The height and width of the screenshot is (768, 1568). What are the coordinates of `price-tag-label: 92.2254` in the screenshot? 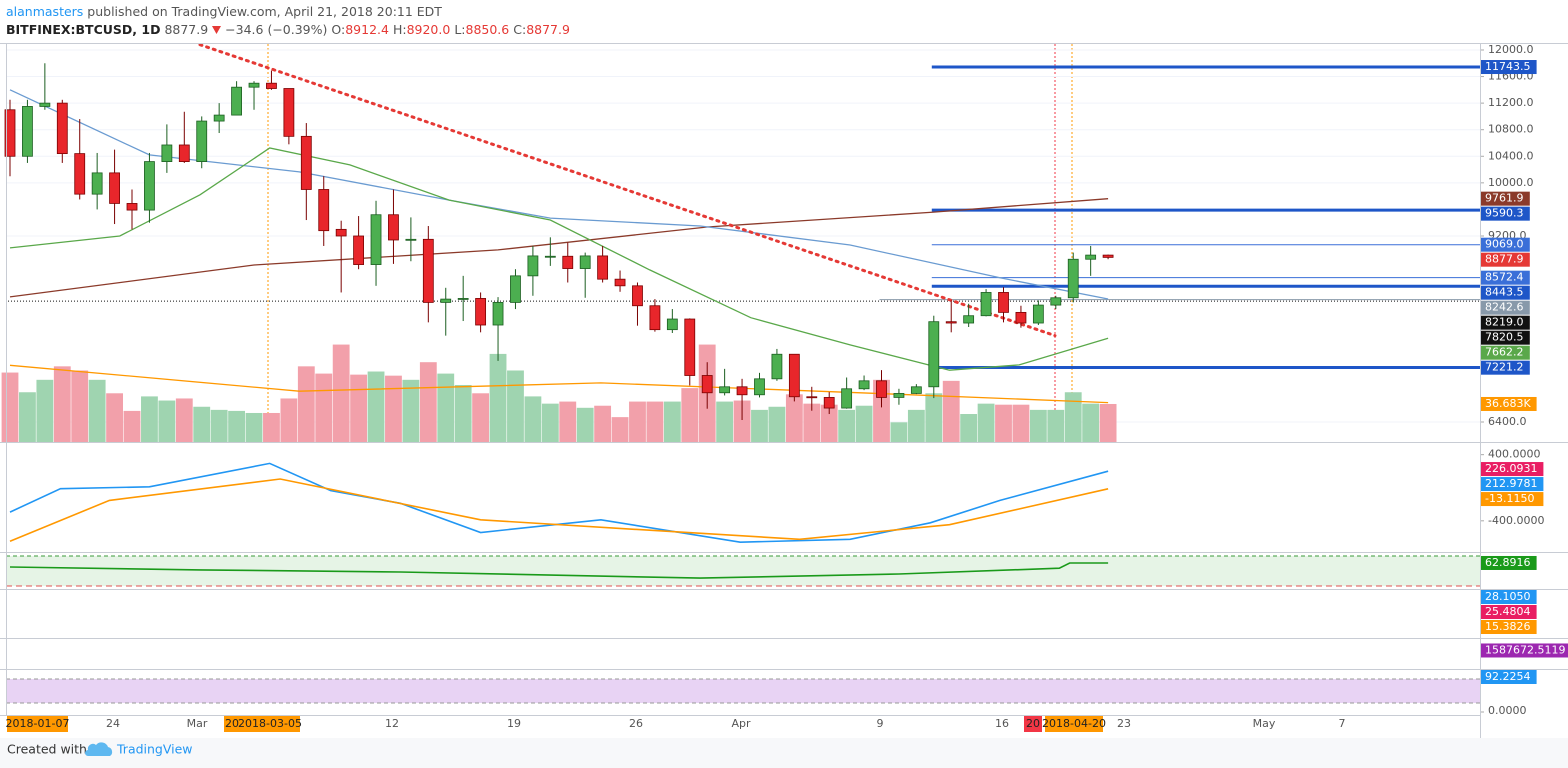 It's located at (1508, 676).